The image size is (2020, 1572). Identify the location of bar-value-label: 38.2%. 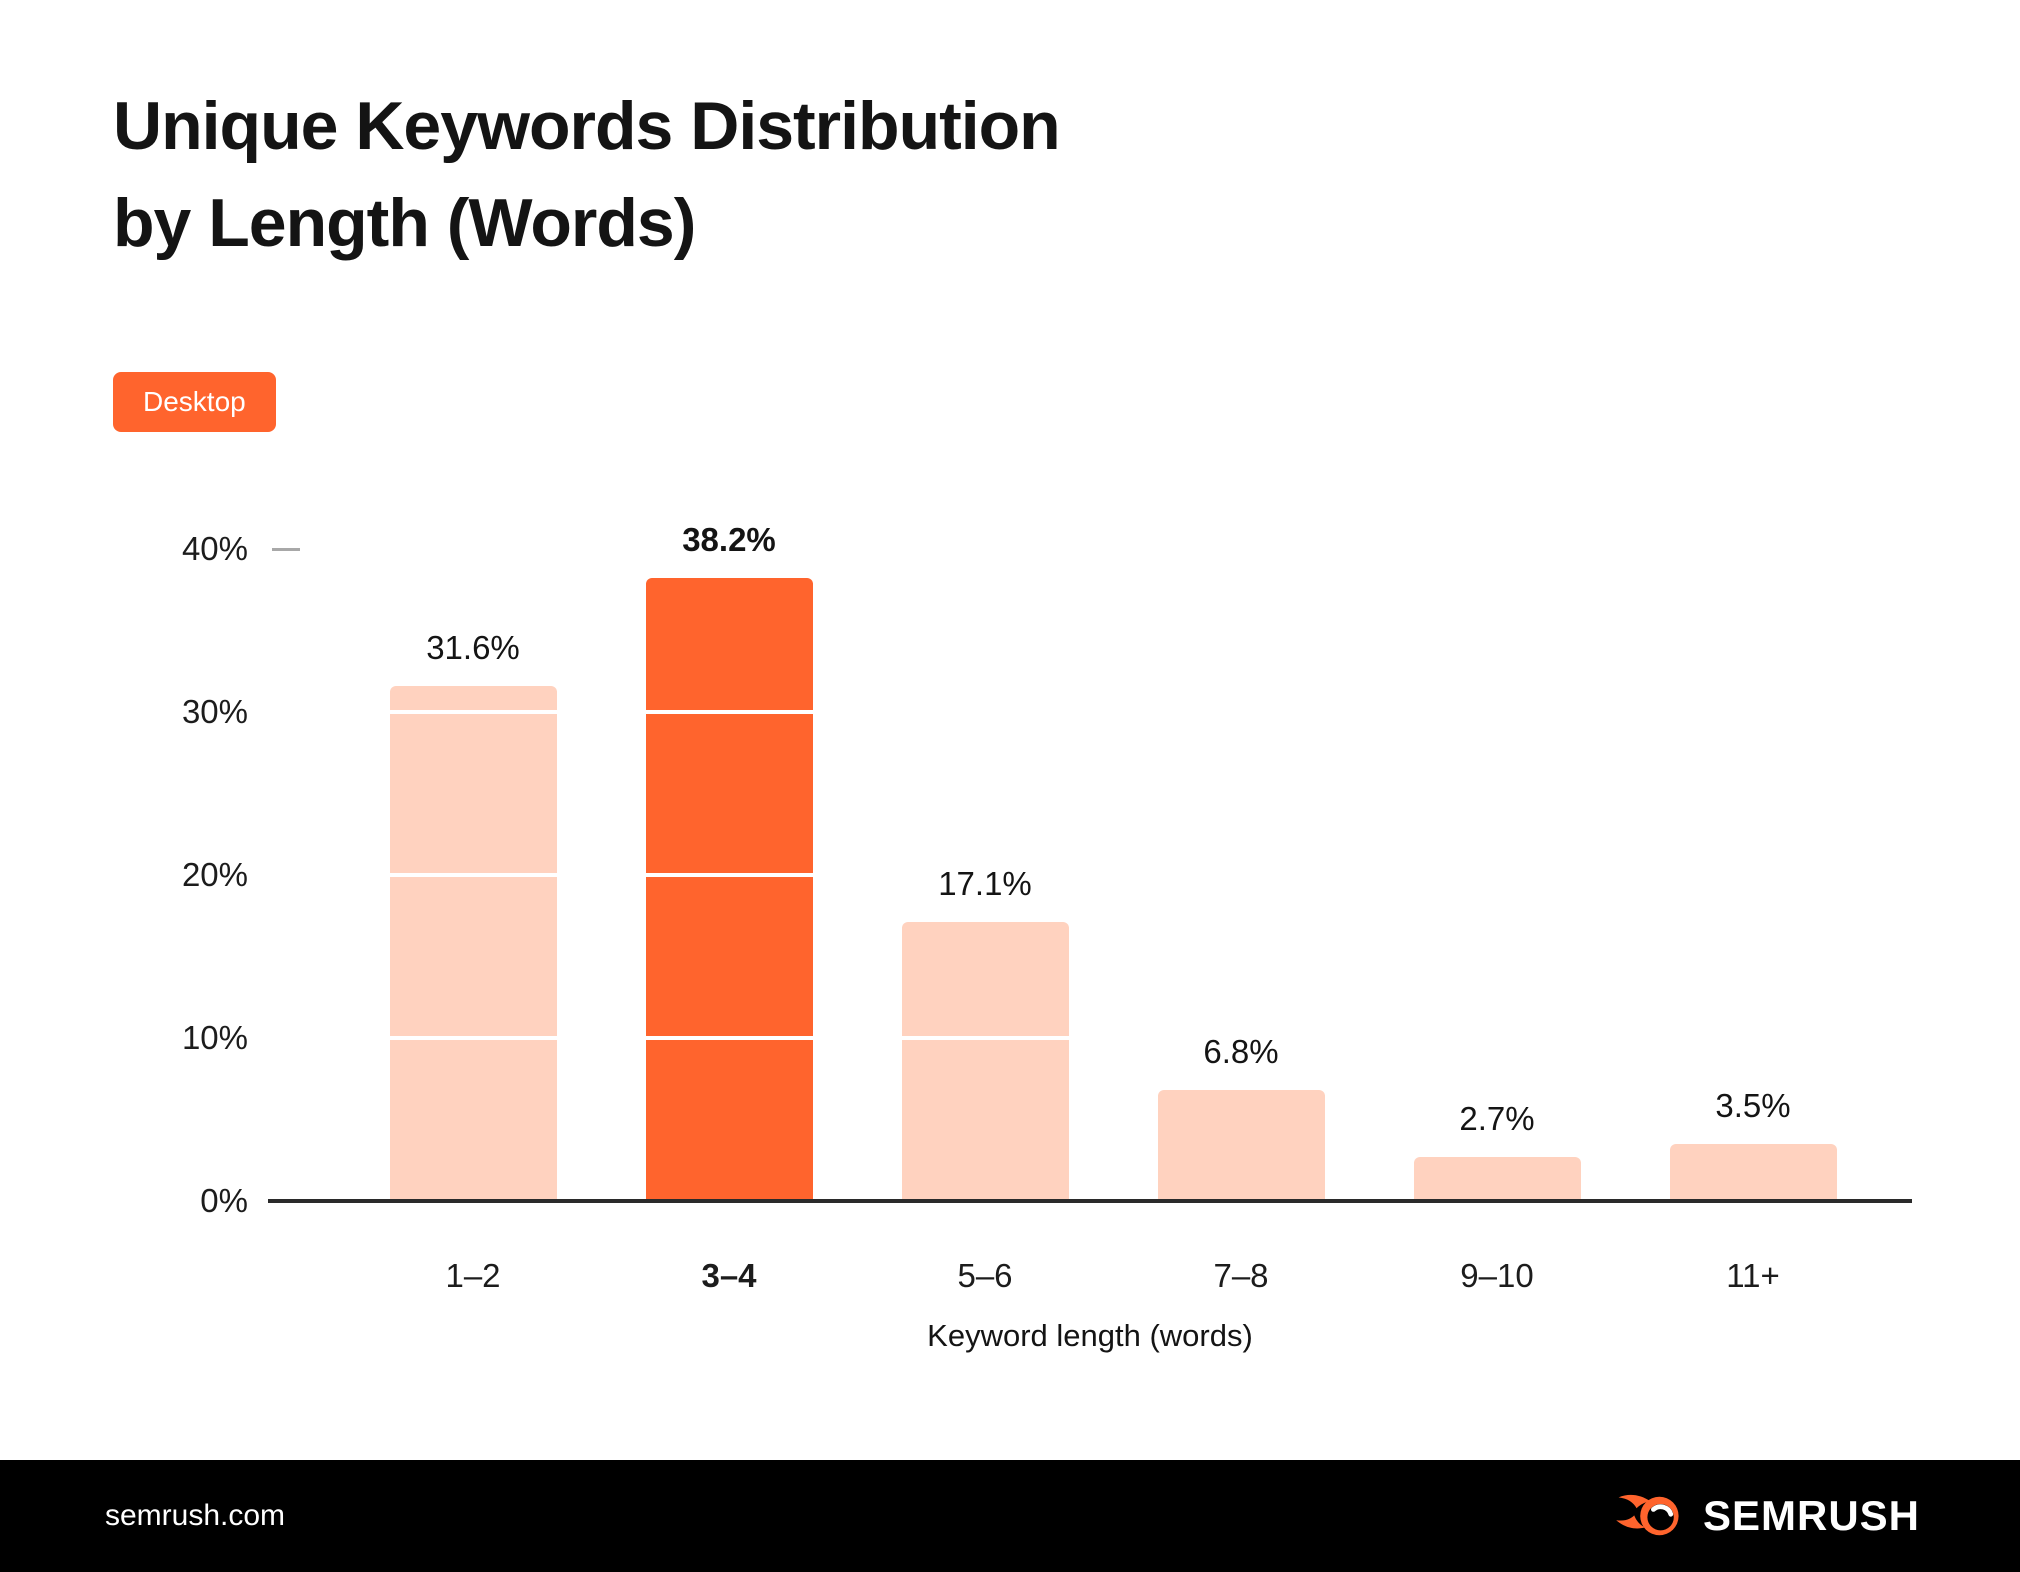
(729, 540).